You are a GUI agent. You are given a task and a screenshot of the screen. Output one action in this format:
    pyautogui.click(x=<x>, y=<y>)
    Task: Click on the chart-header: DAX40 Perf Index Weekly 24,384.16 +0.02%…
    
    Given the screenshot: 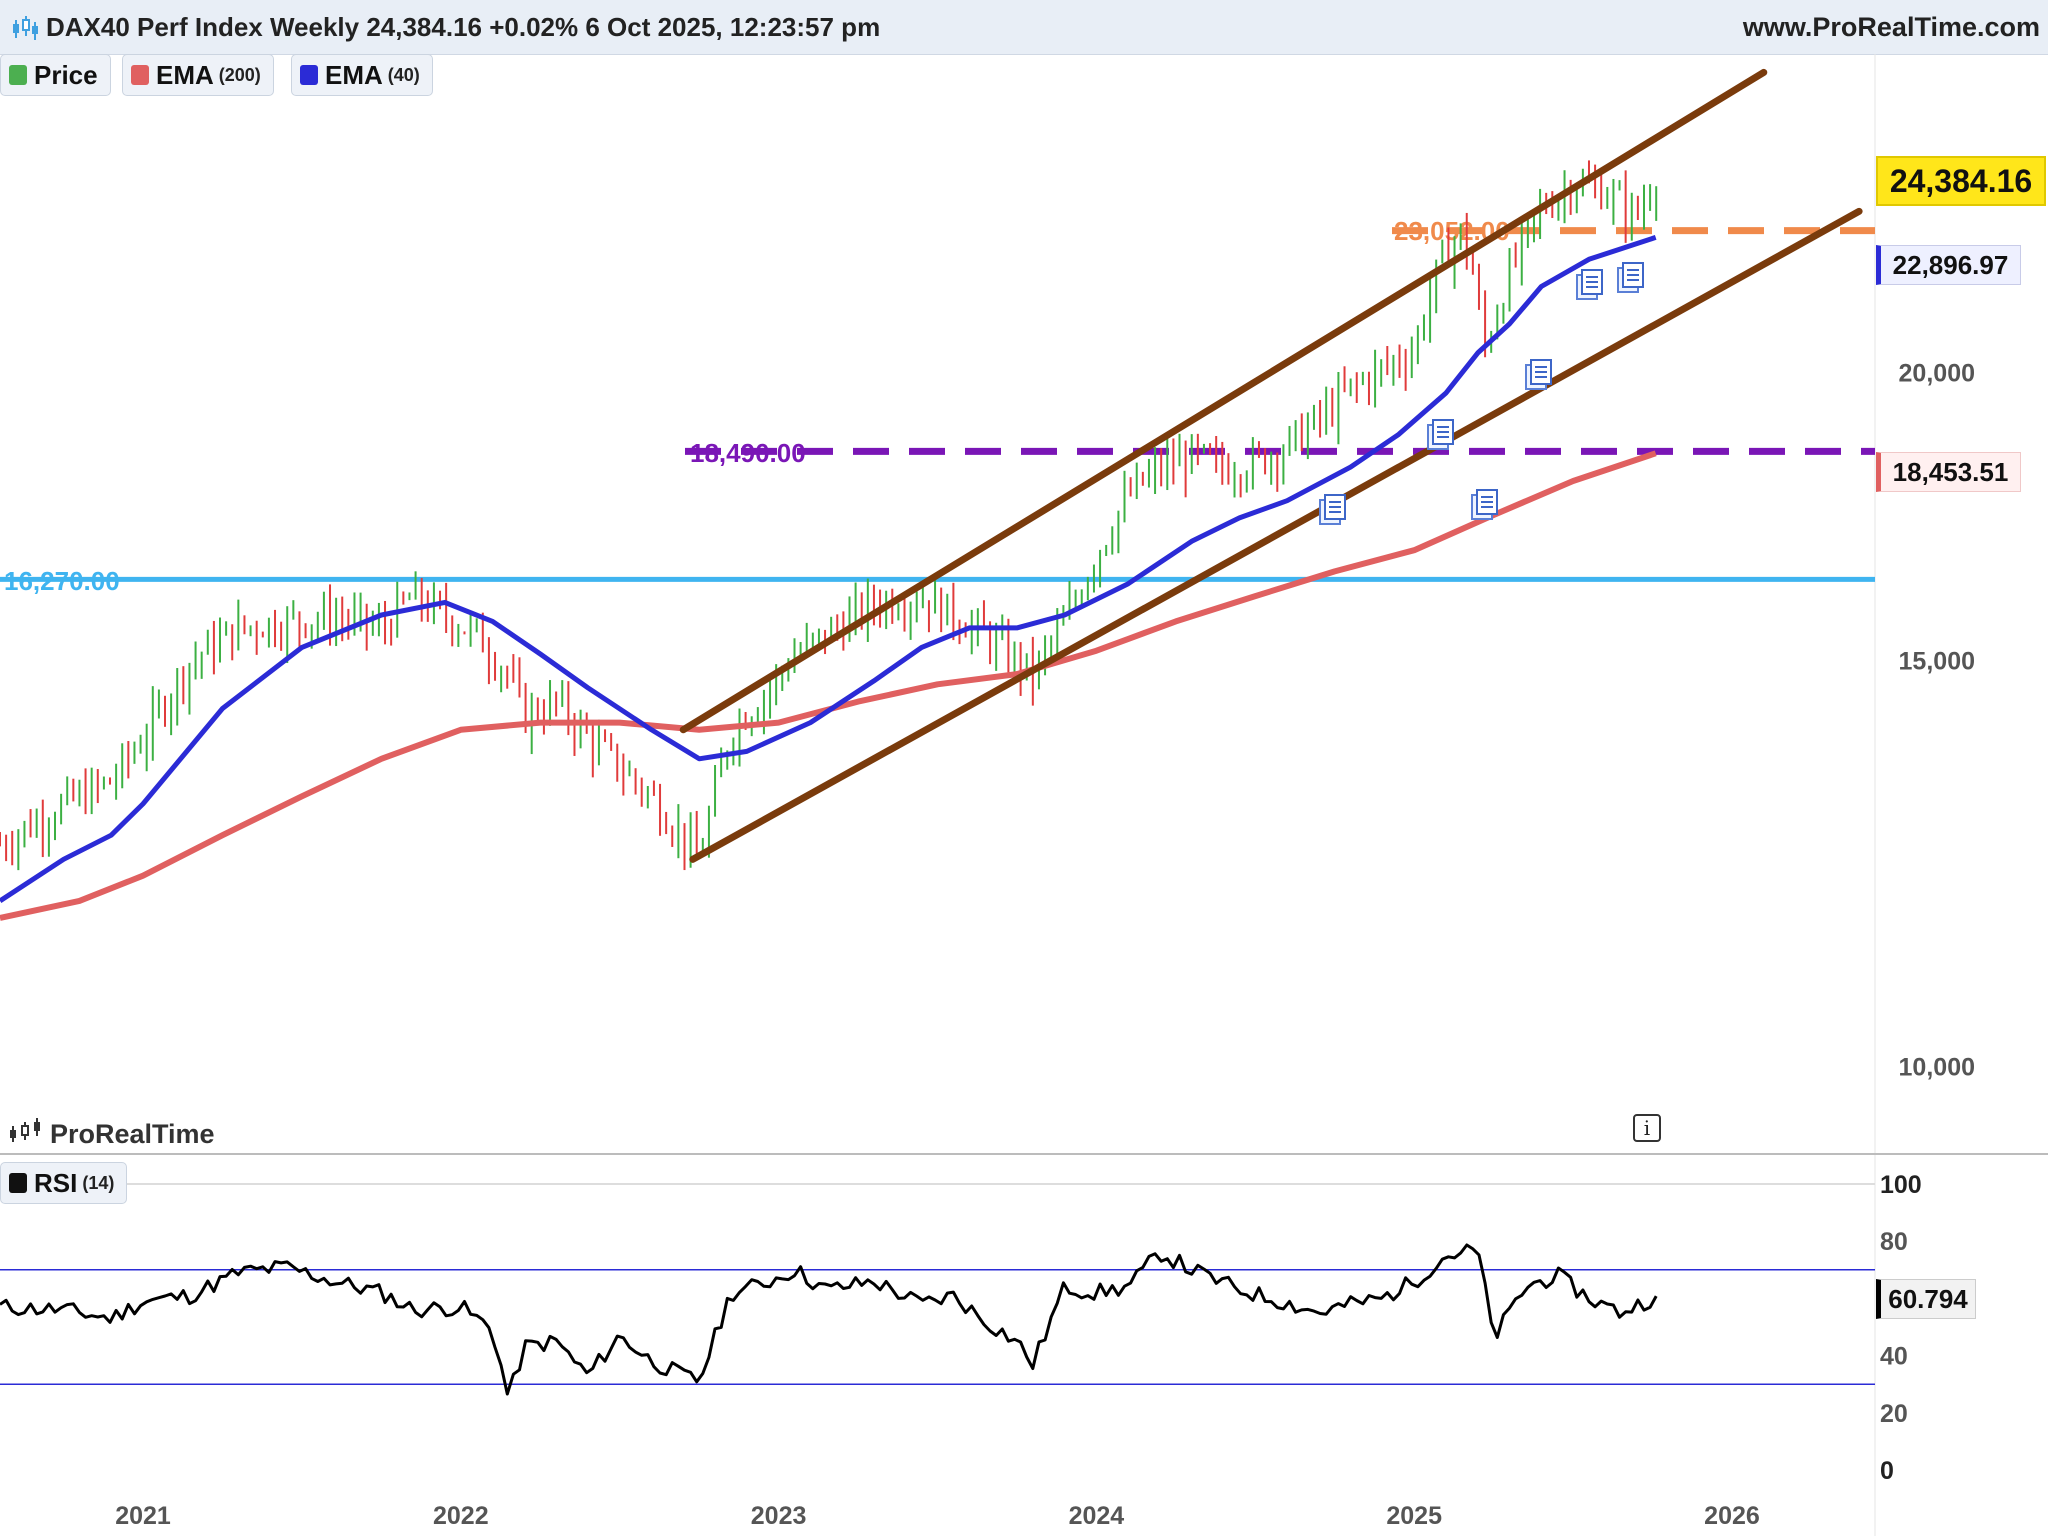 What is the action you would take?
    pyautogui.click(x=1024, y=27)
    